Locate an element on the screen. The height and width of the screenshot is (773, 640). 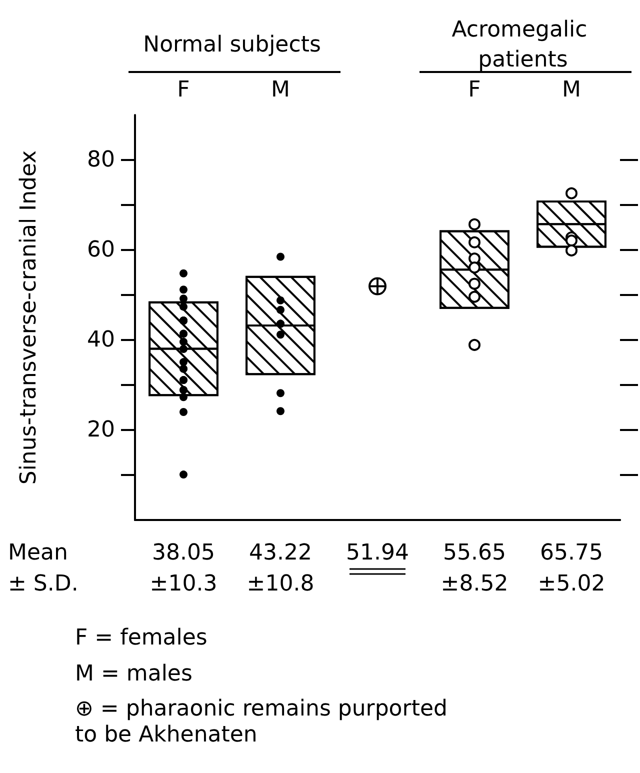
text: 51.94 is located at coordinates (377, 553).